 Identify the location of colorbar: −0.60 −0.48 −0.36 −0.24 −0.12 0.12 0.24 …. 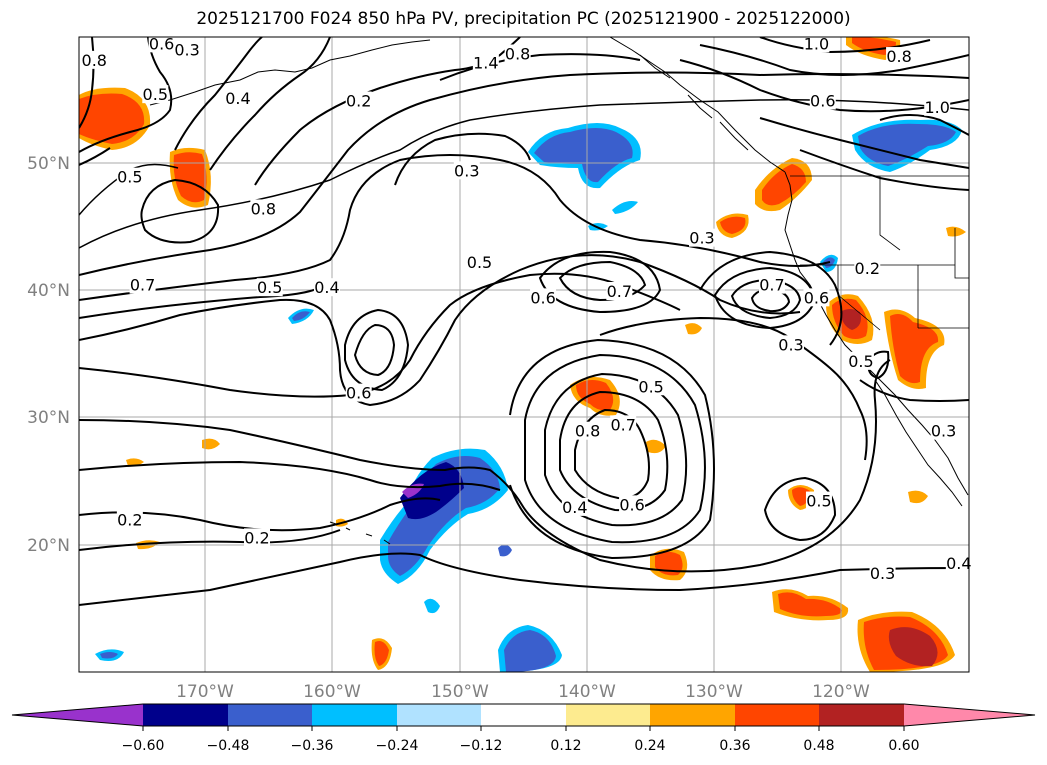
(523, 728).